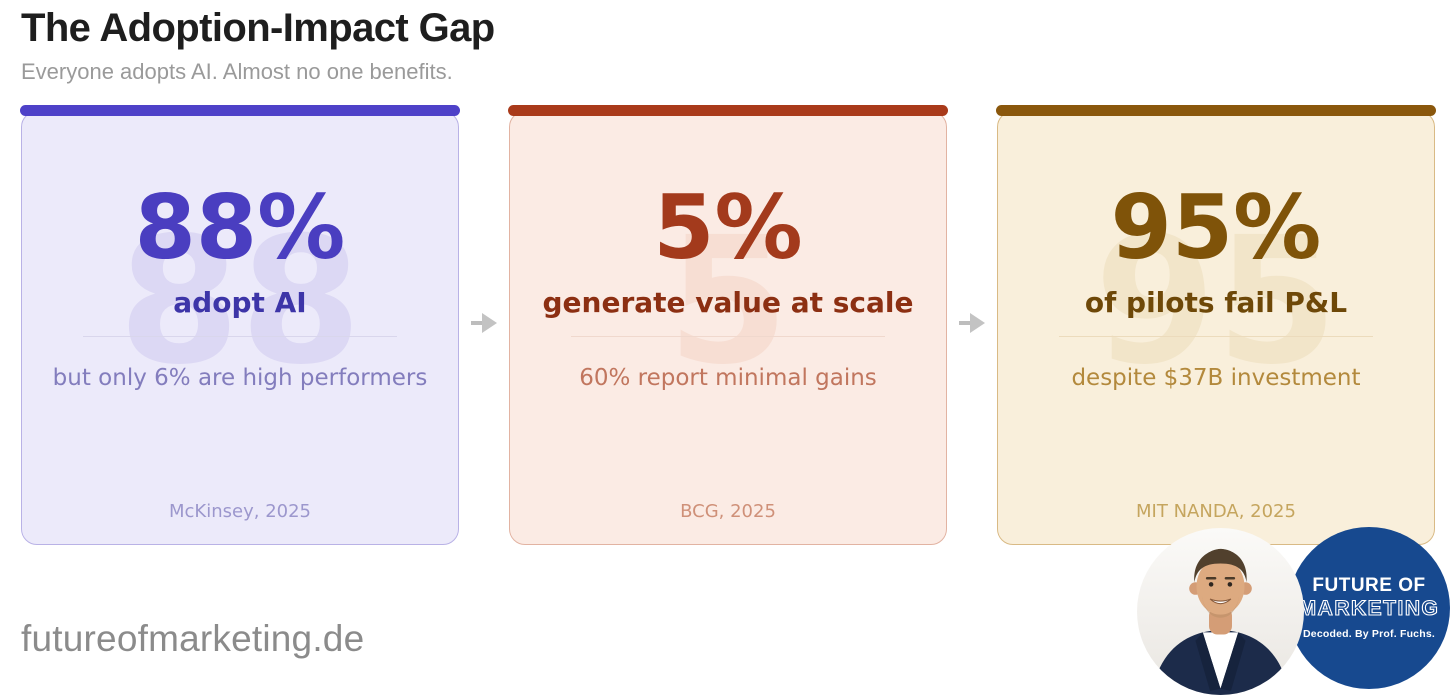 The width and height of the screenshot is (1456, 700). Describe the element at coordinates (1216, 377) in the screenshot. I see `stat-detail: despite $37B investment` at that location.